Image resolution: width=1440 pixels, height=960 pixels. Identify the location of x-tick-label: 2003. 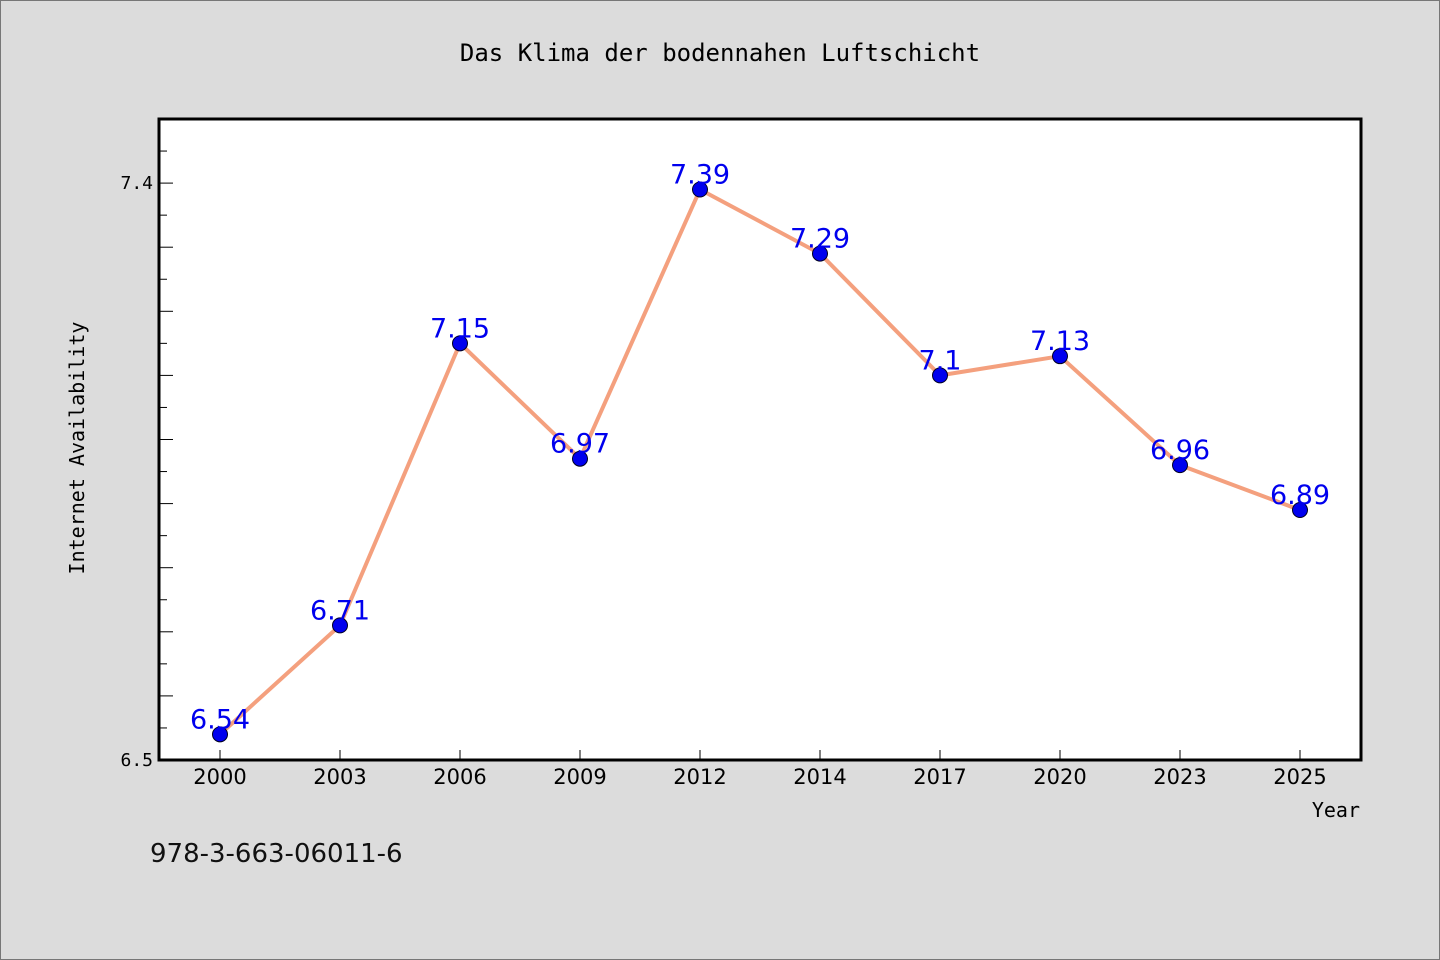
(339, 777).